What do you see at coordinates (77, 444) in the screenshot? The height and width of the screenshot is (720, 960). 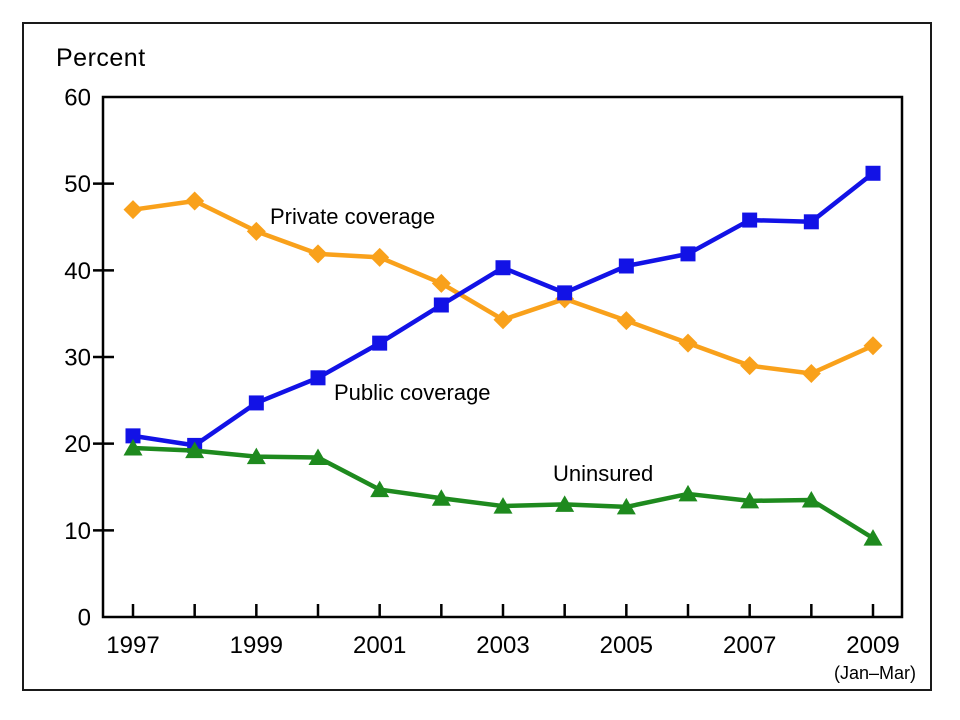 I see `y-tick-label: 20` at bounding box center [77, 444].